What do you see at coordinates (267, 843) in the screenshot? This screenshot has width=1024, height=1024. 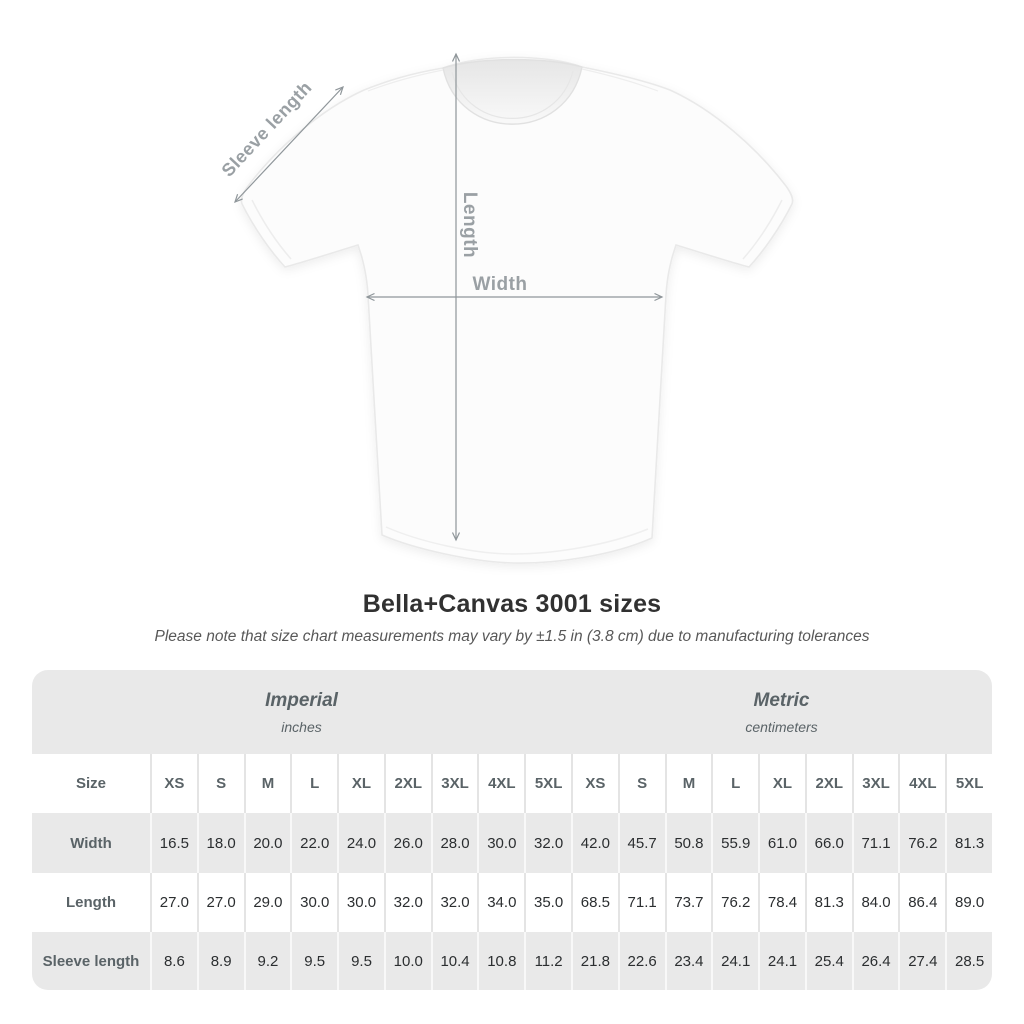 I see `value-cell-imperial: 20.0` at bounding box center [267, 843].